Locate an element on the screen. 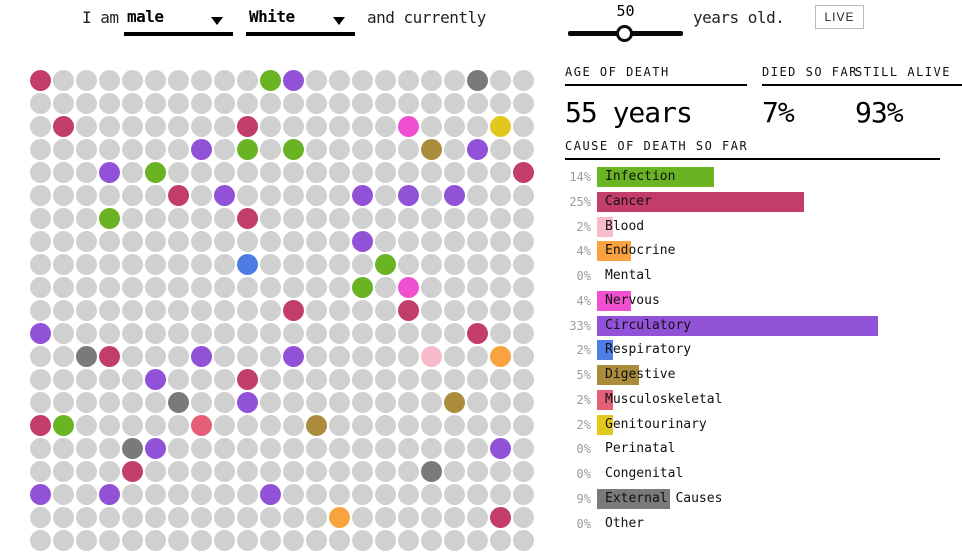 This screenshot has width=962, height=553. gender-dropdown: male is located at coordinates (178, 20).